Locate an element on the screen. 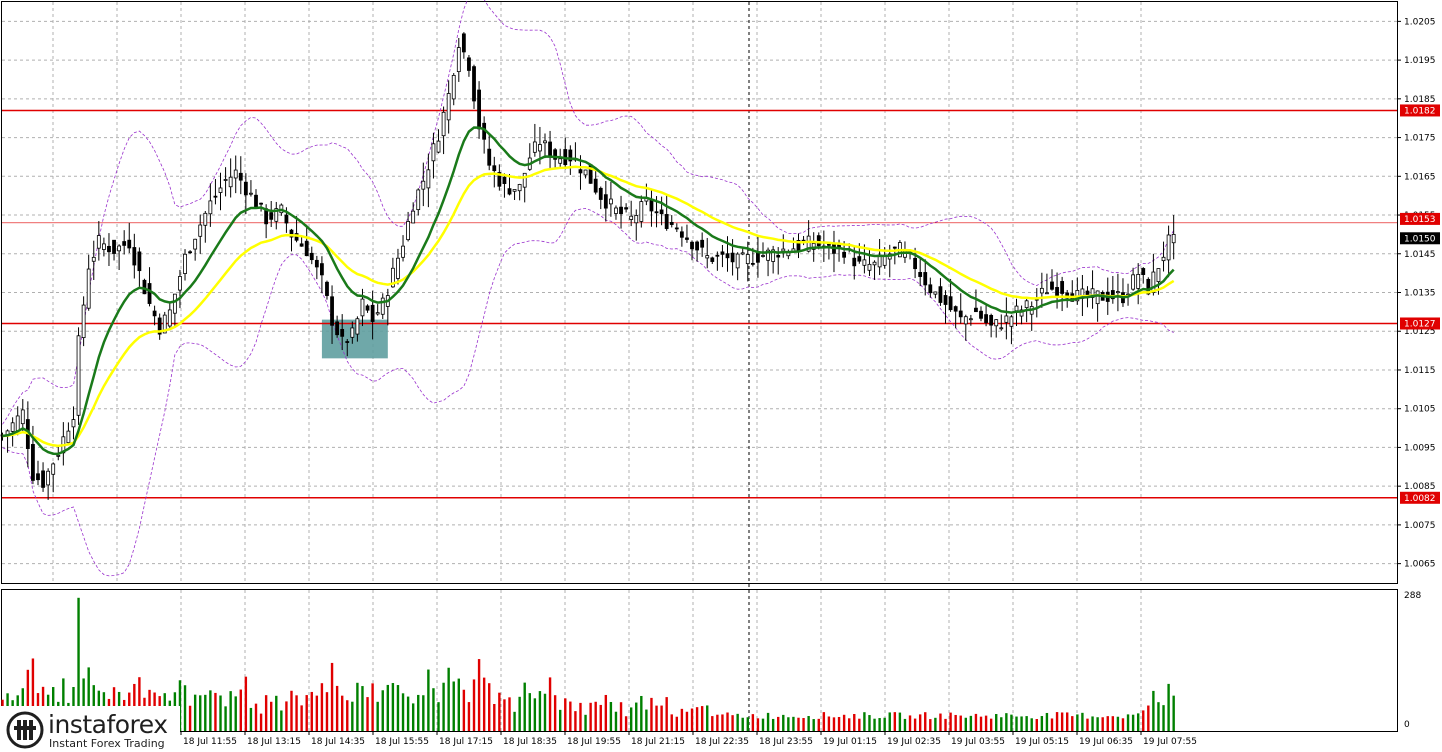 This screenshot has height=752, width=1442. highlight-zone is located at coordinates (354, 339).